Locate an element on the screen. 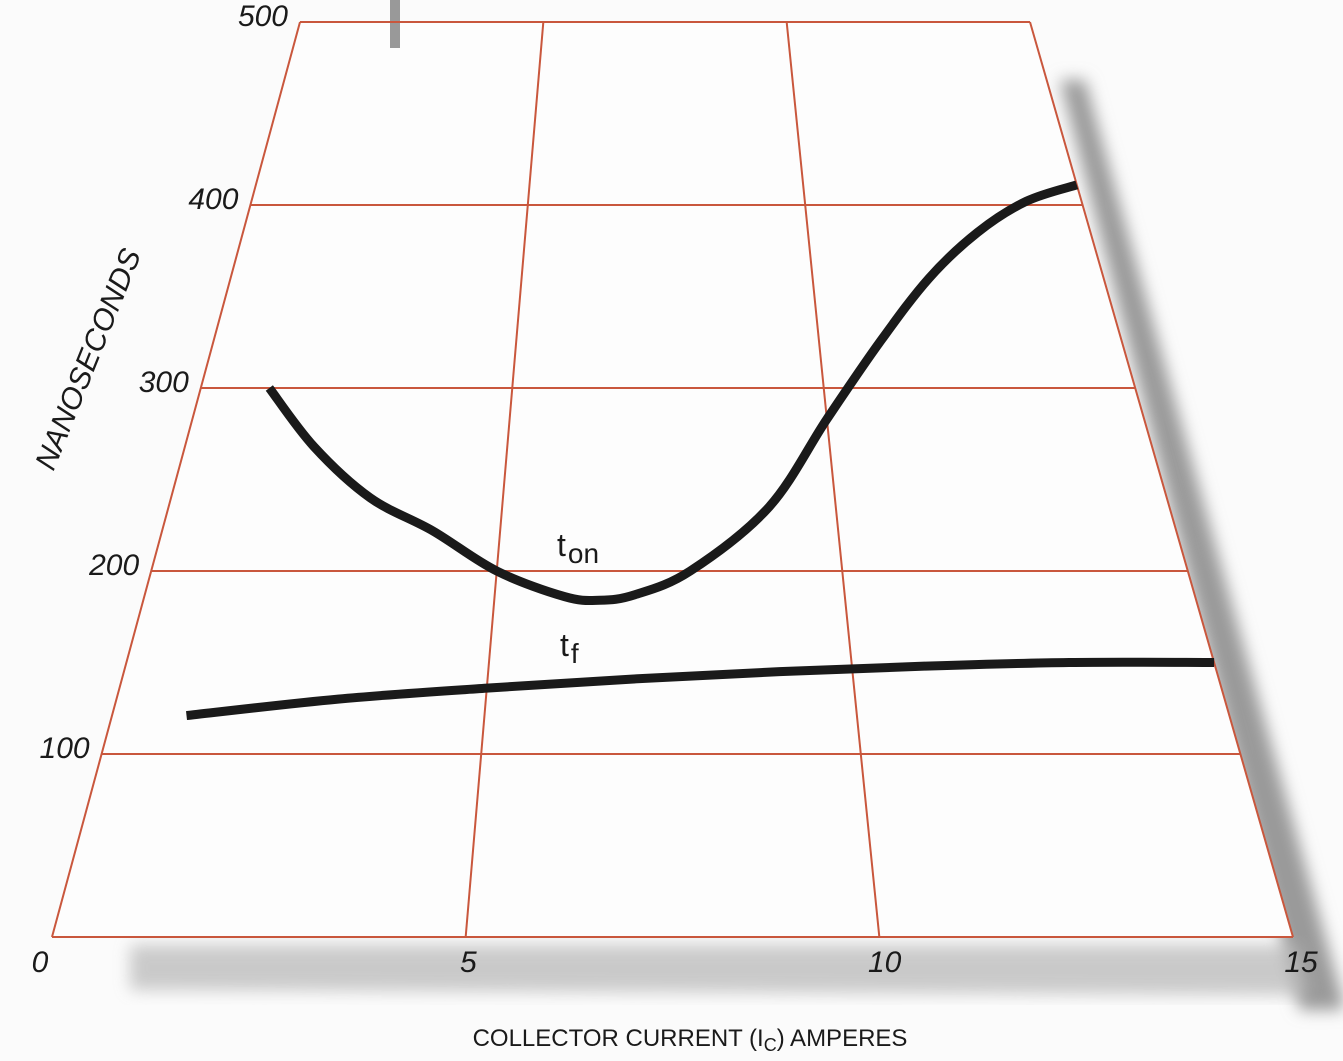 The image size is (1343, 1061). y-tick-label: 500 is located at coordinates (263, 16).